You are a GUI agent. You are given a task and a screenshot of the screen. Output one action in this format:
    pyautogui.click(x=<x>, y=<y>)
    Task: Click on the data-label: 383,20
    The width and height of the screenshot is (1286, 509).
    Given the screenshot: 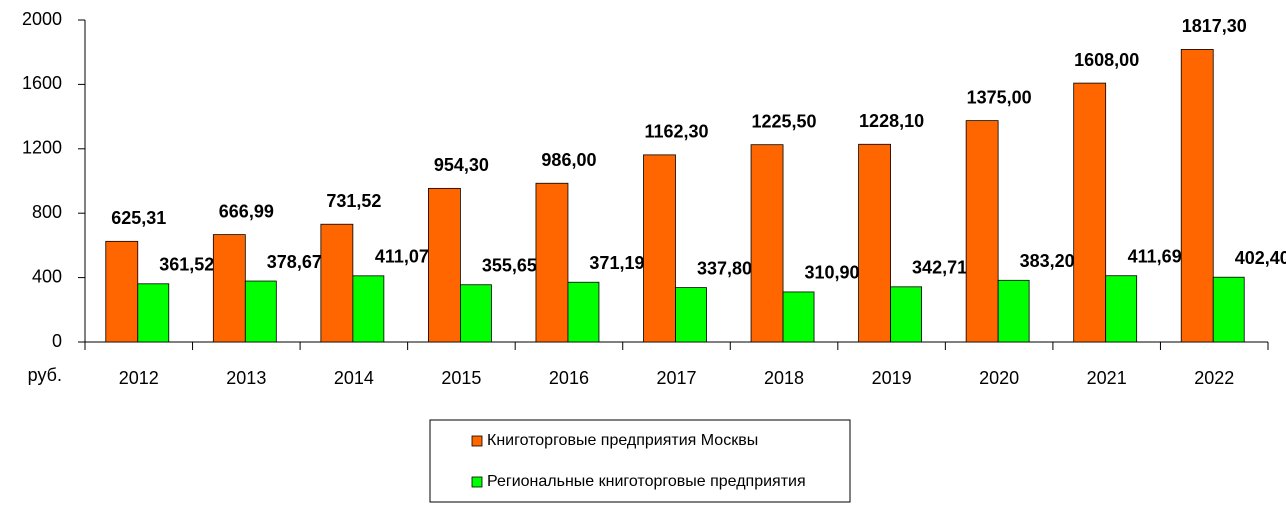 What is the action you would take?
    pyautogui.click(x=1047, y=261)
    